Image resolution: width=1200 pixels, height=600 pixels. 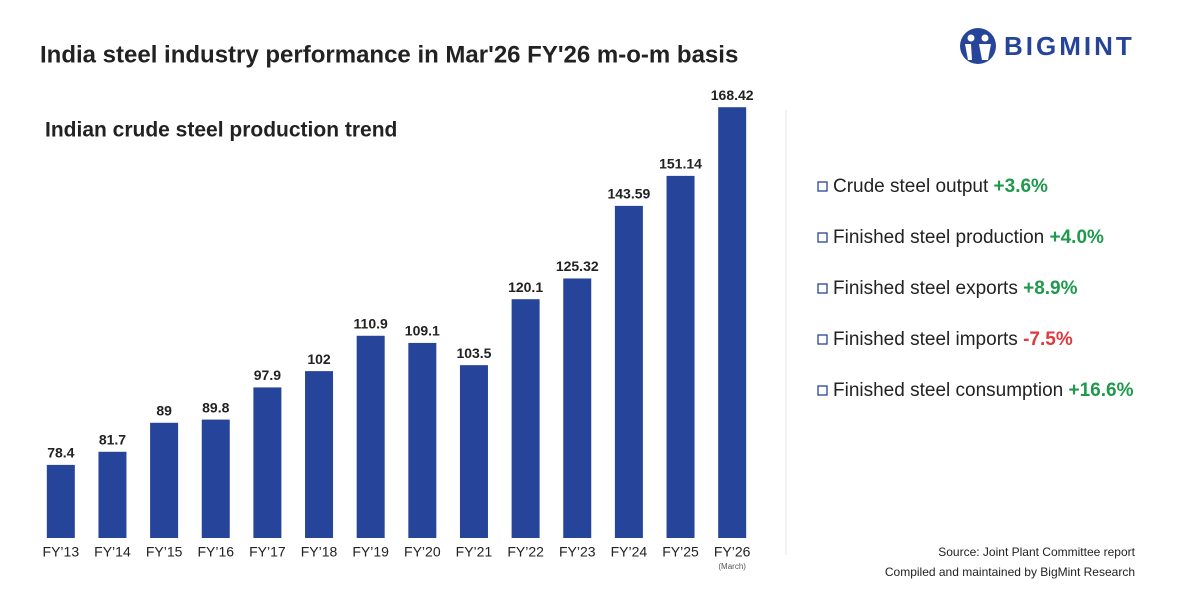 What do you see at coordinates (928, 288) in the screenshot?
I see `highlight-label: Finished steel exports` at bounding box center [928, 288].